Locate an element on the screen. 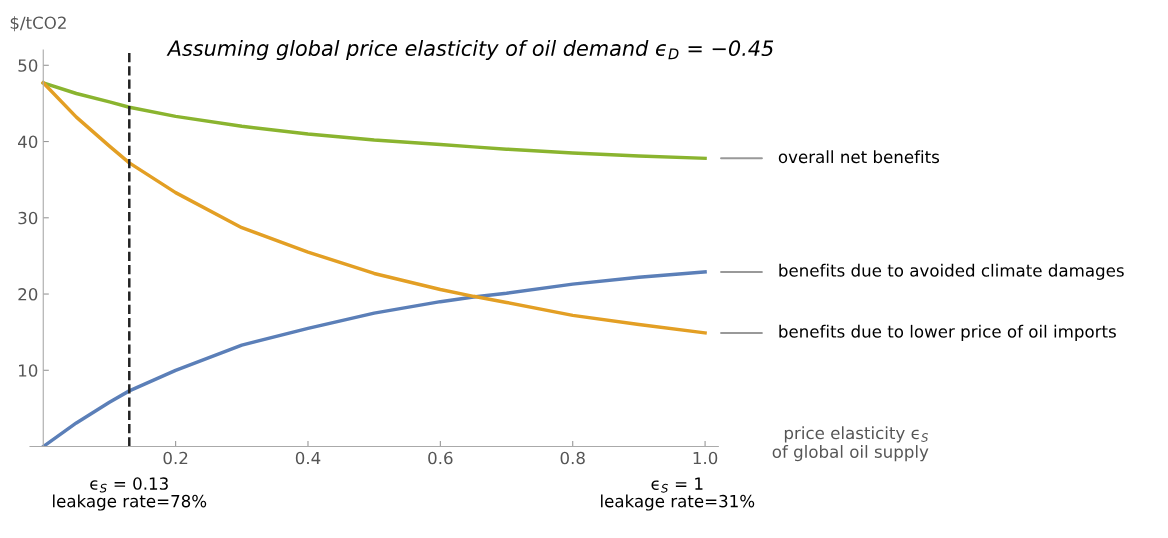  y-tick-label: 10 is located at coordinates (28, 370).